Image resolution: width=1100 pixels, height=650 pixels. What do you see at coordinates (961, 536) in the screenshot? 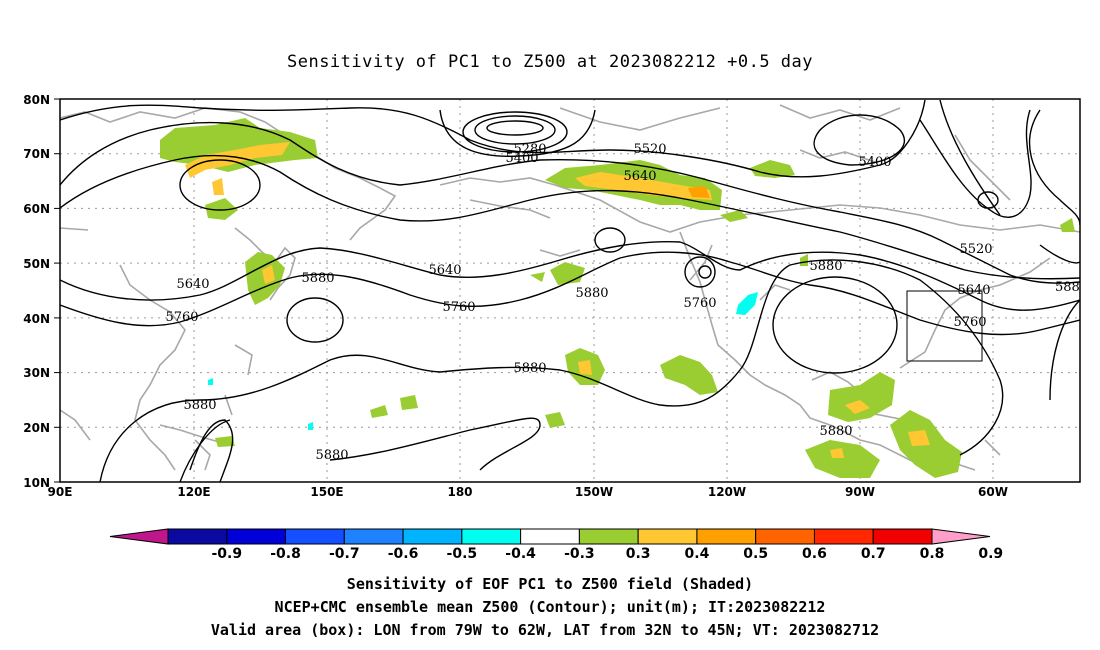
I see `colorbar-arrow-high` at bounding box center [961, 536].